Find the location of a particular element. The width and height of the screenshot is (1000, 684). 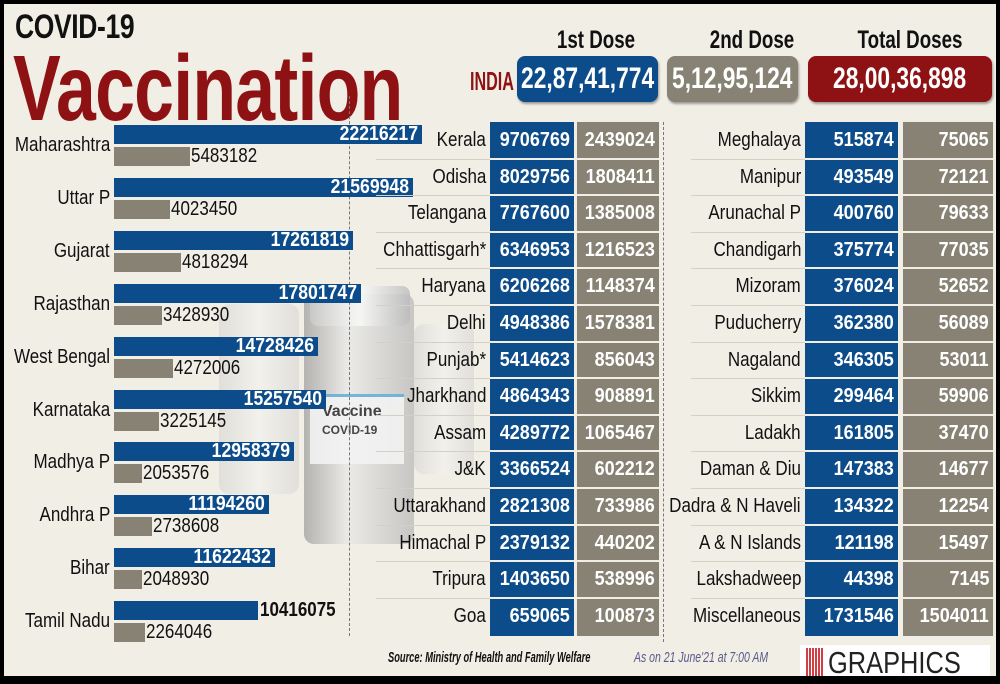

table-row-dose2: 15497 is located at coordinates (963, 542).